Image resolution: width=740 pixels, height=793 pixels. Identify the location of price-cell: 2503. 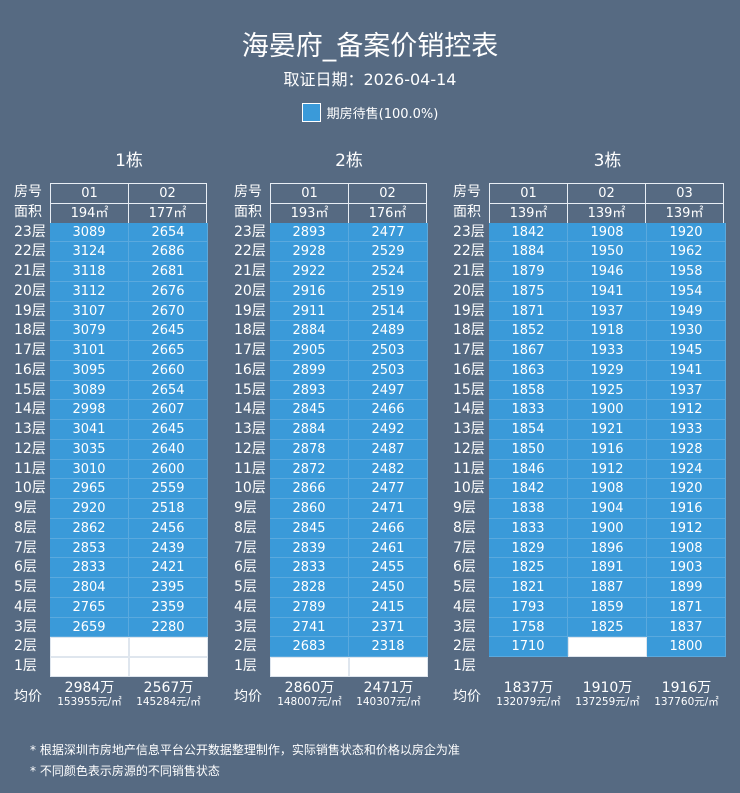
(388, 351).